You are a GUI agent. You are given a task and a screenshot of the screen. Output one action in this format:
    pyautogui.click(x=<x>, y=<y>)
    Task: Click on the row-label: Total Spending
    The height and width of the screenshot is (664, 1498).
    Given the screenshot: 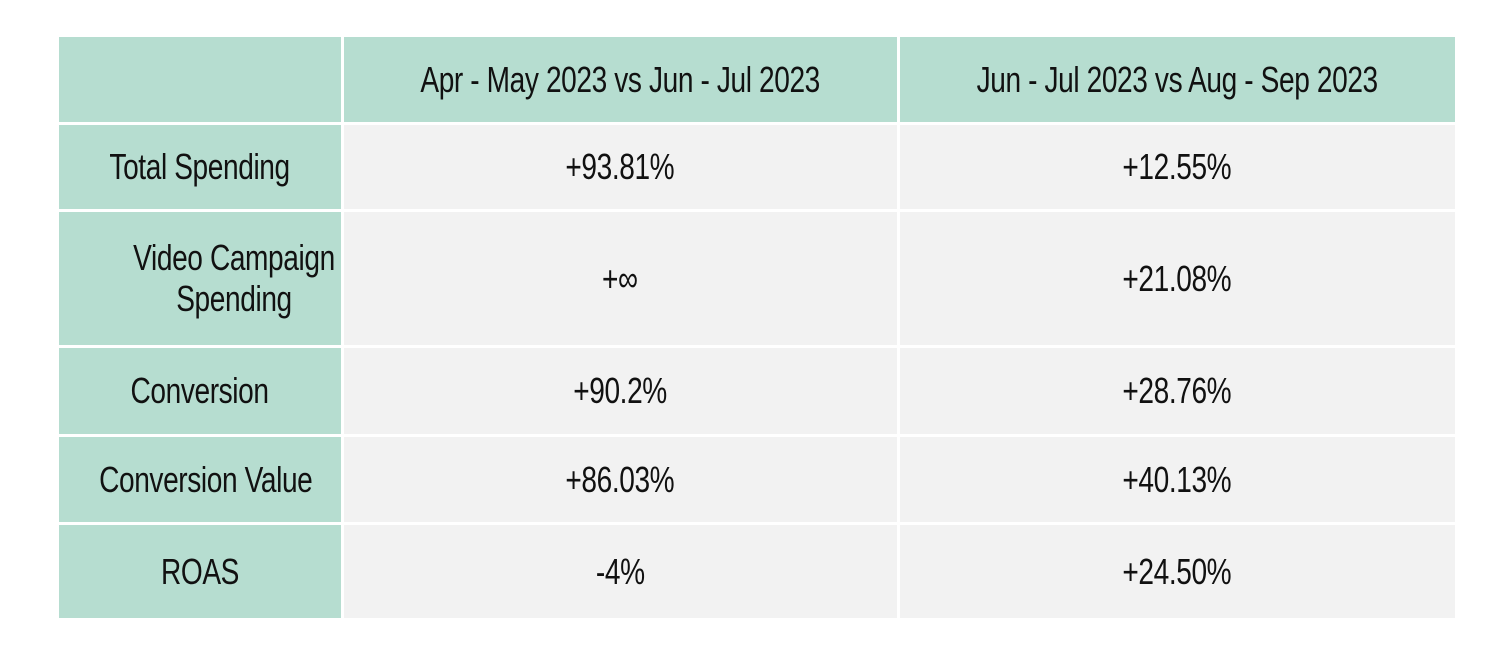 What is the action you would take?
    pyautogui.click(x=200, y=166)
    